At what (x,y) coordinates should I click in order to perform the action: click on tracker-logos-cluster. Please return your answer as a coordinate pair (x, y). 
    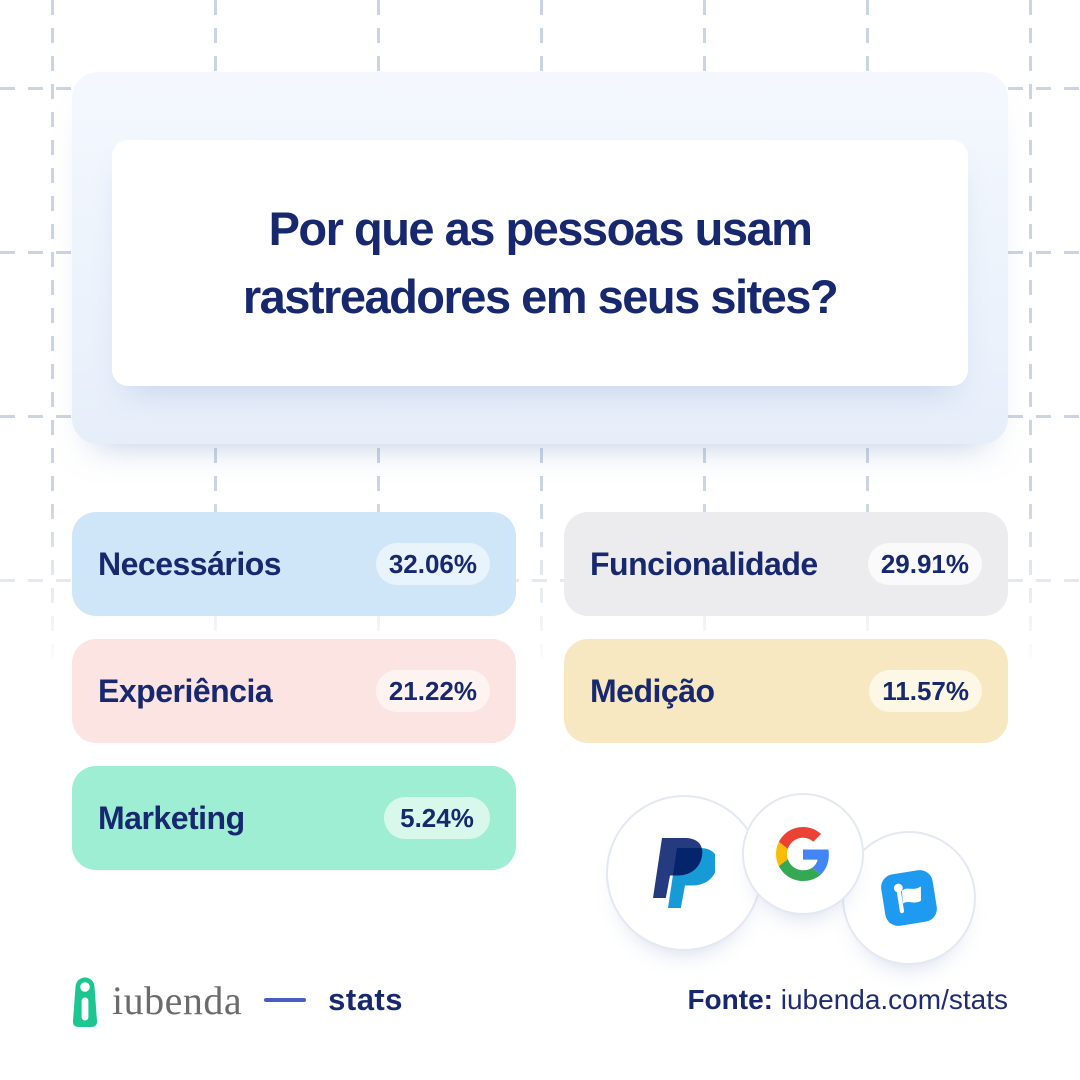
    Looking at the image, I should click on (786, 865).